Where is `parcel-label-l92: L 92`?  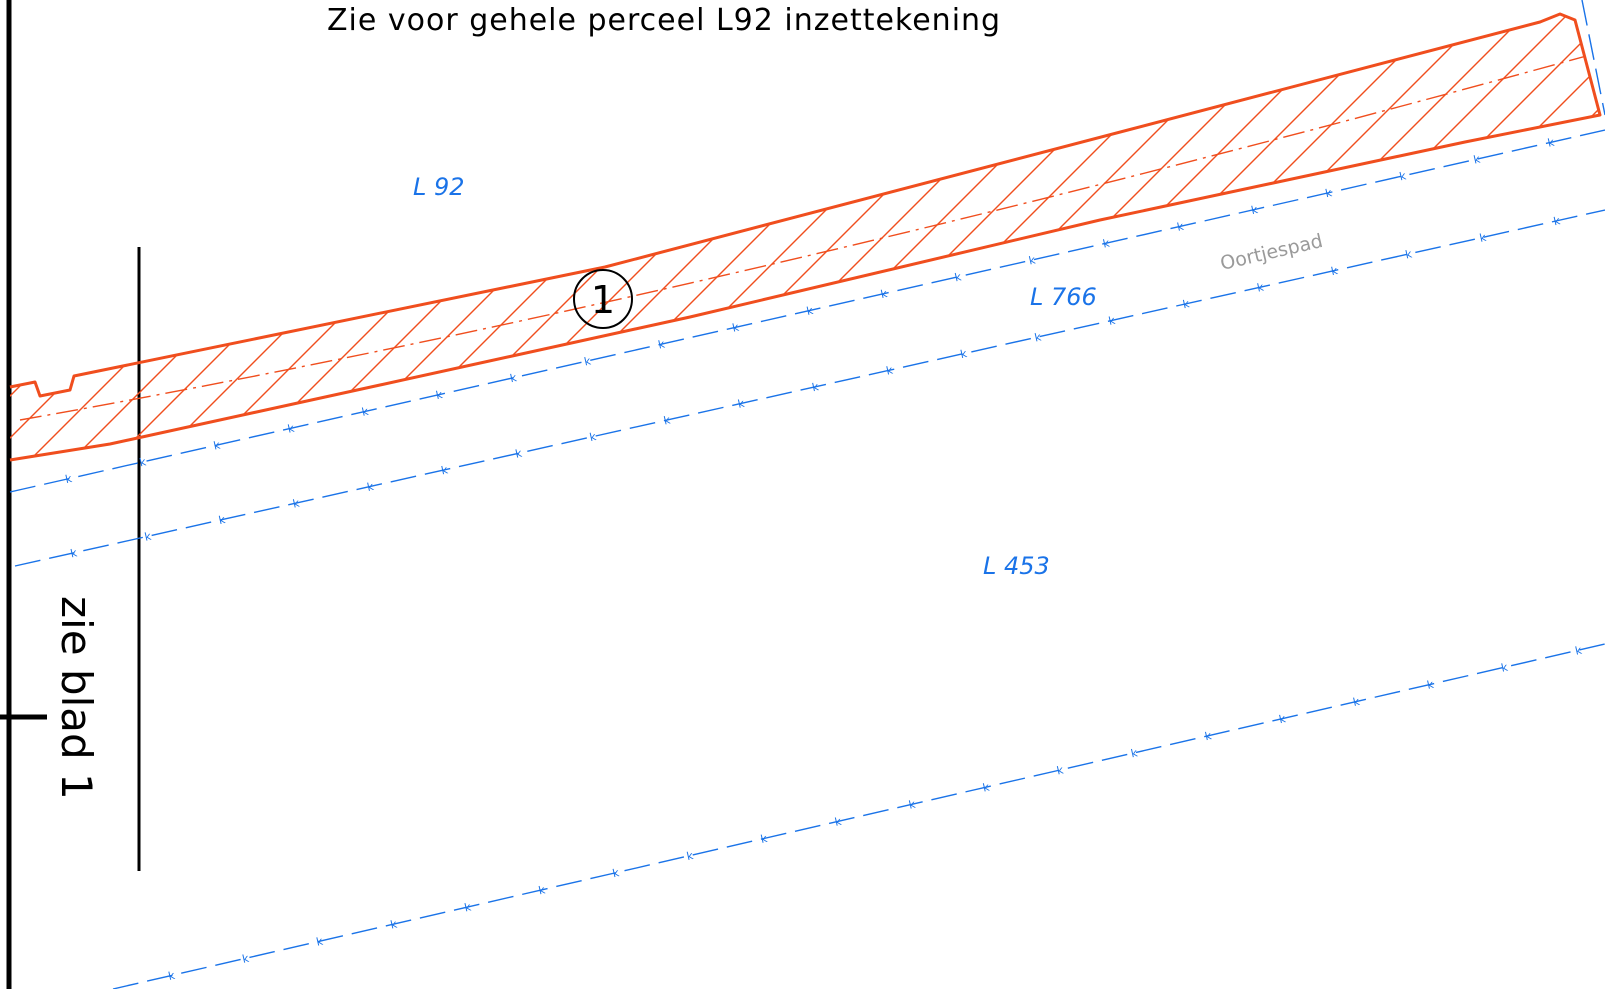 parcel-label-l92: L 92 is located at coordinates (439, 187).